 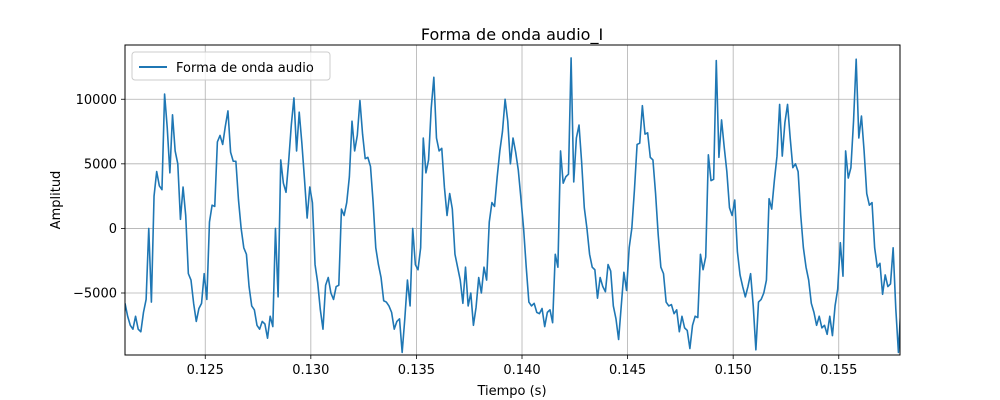 I want to click on x-tick-label: 0.155, so click(x=838, y=370).